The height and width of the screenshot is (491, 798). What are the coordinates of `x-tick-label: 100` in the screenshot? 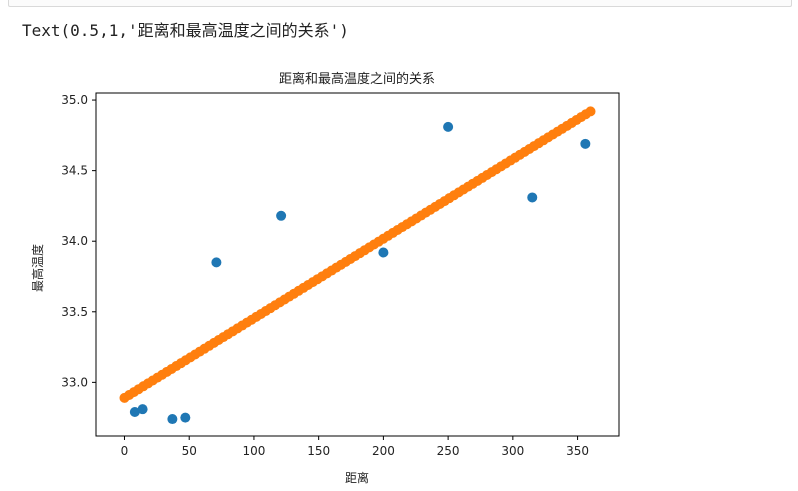 It's located at (253, 451).